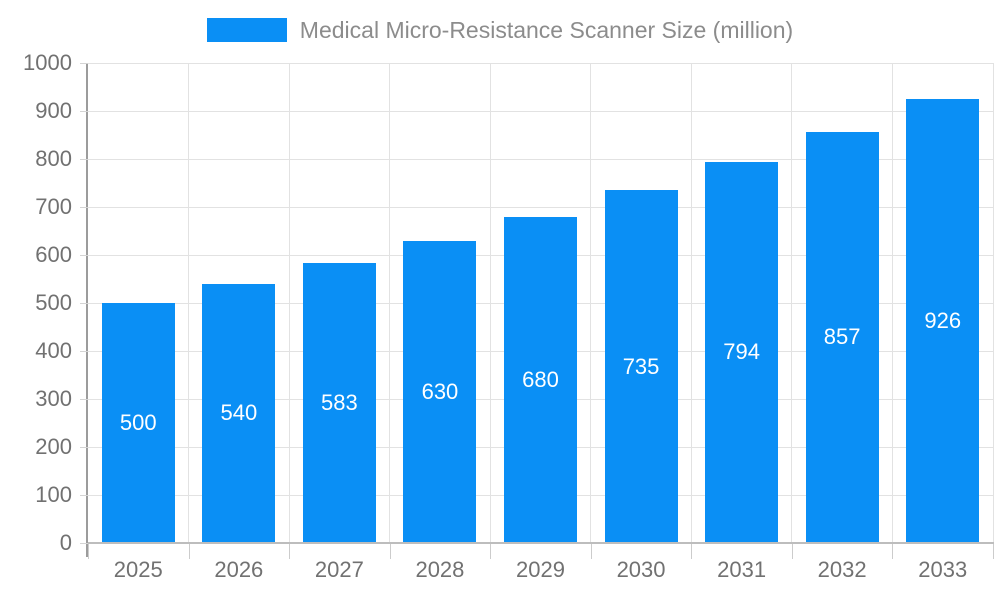 Image resolution: width=1000 pixels, height=600 pixels. Describe the element at coordinates (87, 310) in the screenshot. I see `y-axis-line` at that location.